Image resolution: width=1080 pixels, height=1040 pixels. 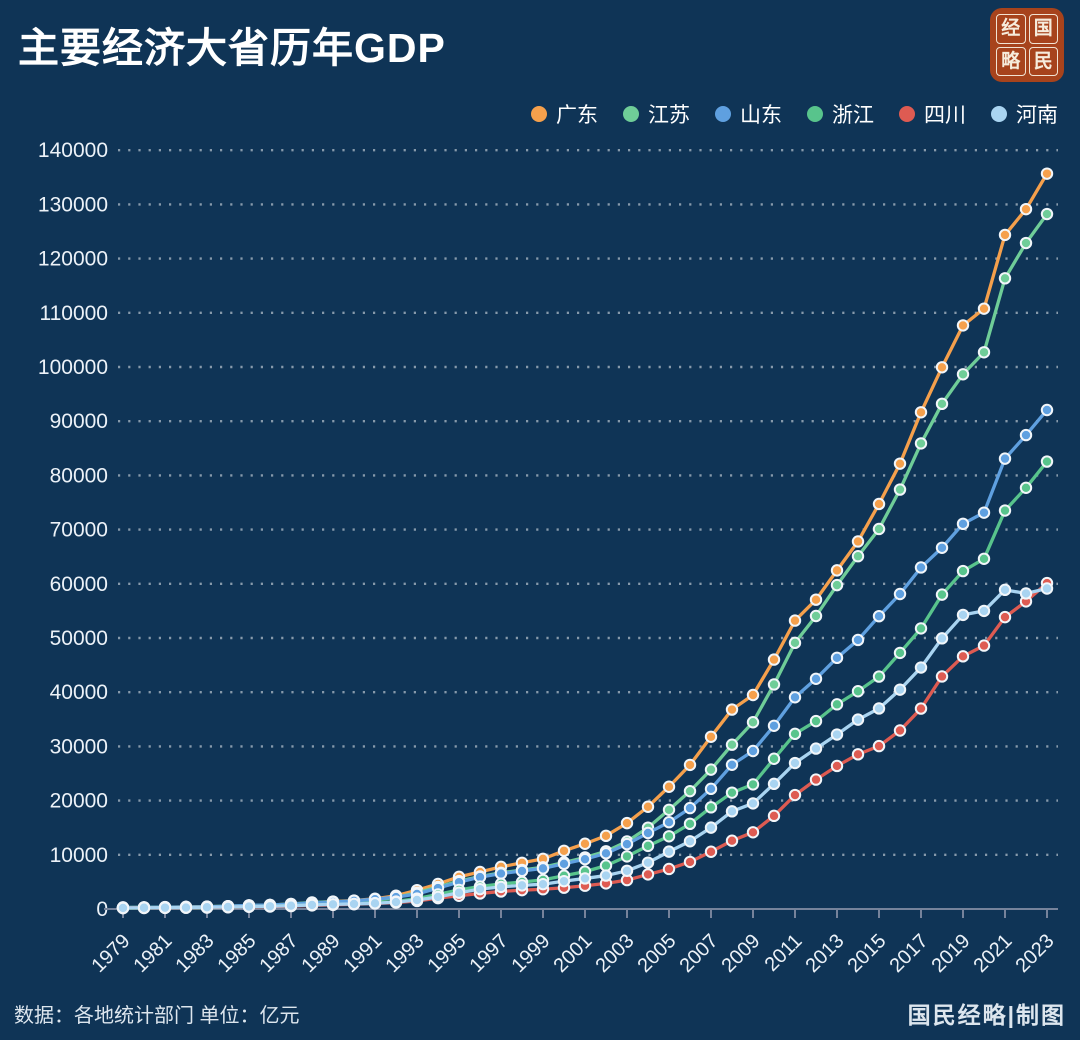 What do you see at coordinates (73, 259) in the screenshot?
I see `y-axis-tick-label: 120000` at bounding box center [73, 259].